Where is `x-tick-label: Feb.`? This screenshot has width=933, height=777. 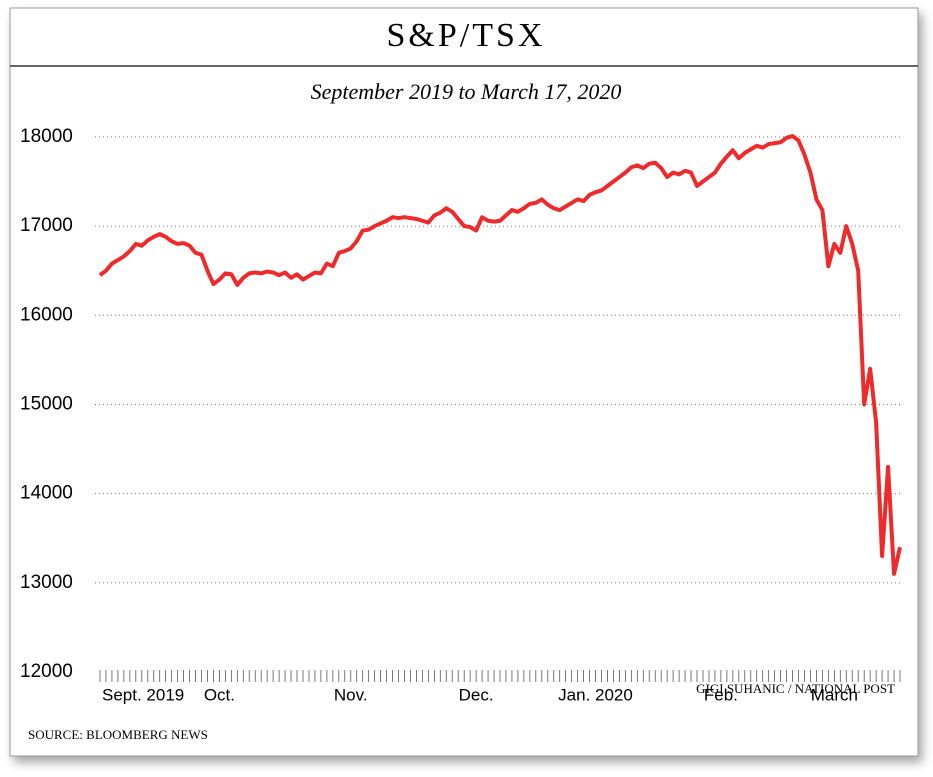
x-tick-label: Feb. is located at coordinates (721, 694).